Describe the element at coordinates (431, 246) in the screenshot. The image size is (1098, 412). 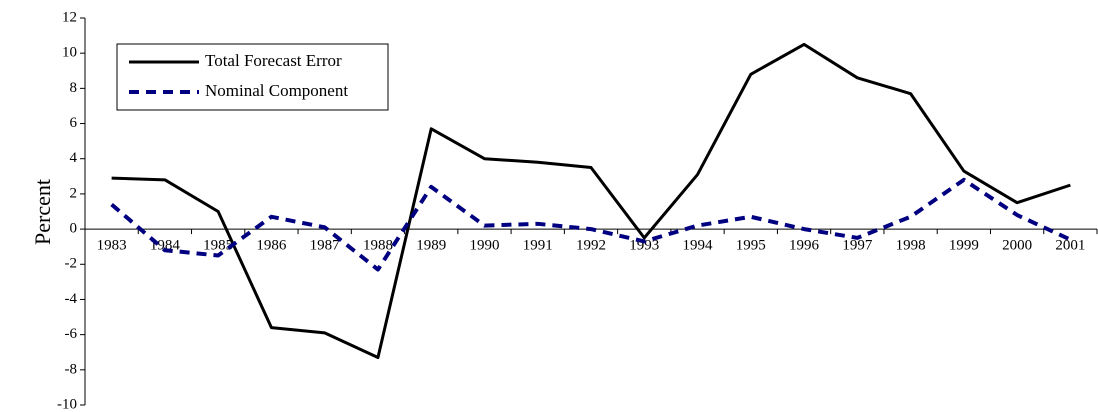
I see `x-tick-label: 1989` at that location.